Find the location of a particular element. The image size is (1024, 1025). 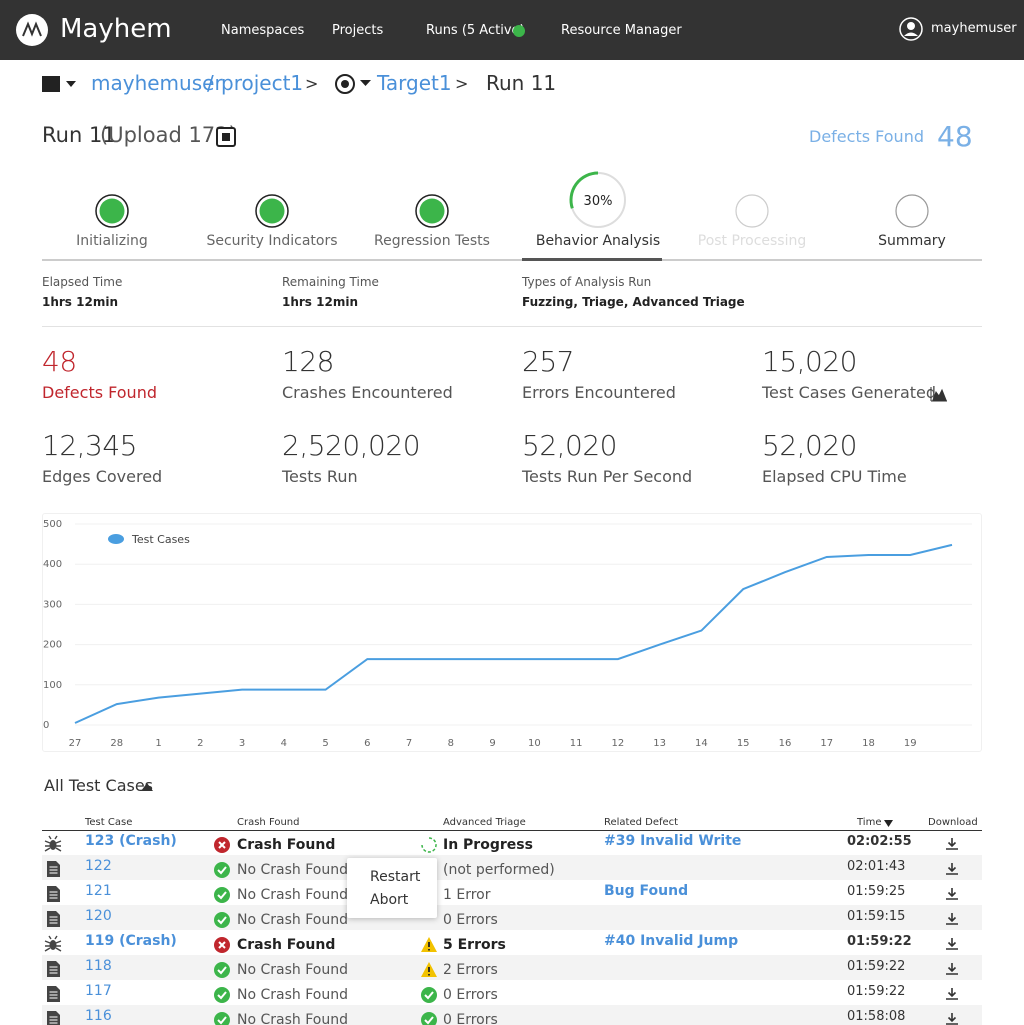

sort-caret is located at coordinates (147, 786).